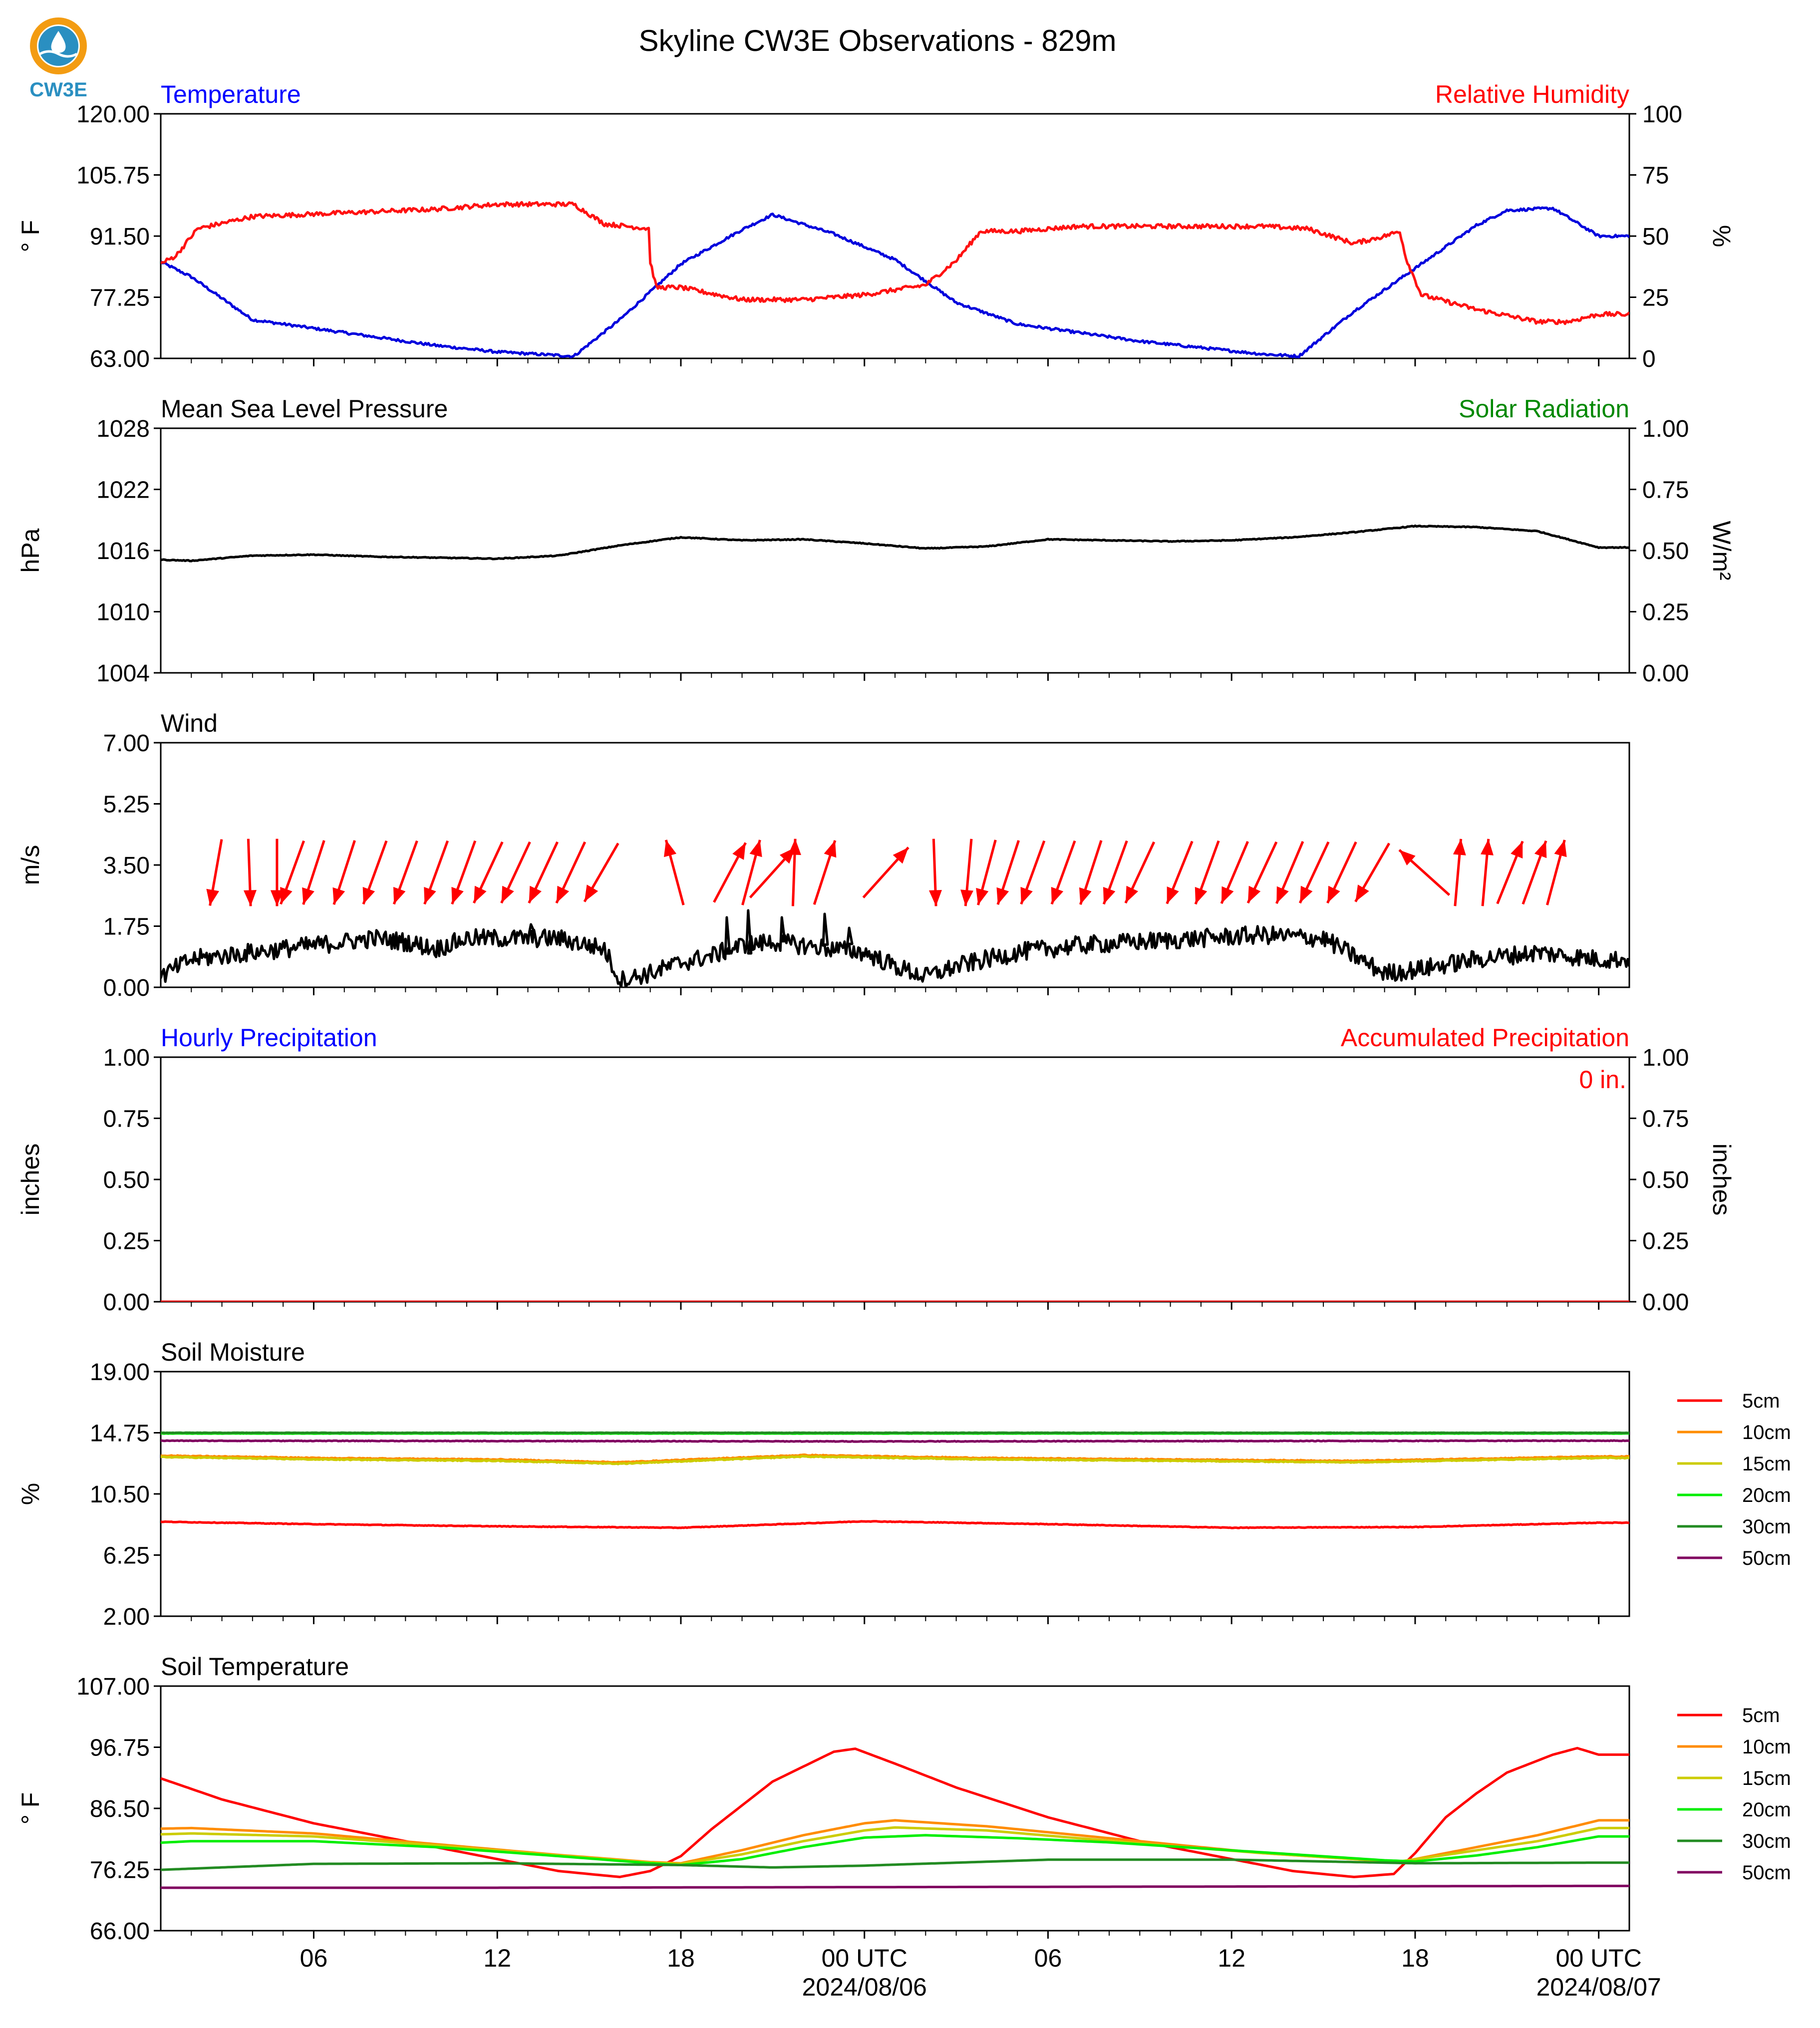 Image resolution: width=1820 pixels, height=2028 pixels. What do you see at coordinates (1662, 114) in the screenshot?
I see `y-tick-label-right: 100` at bounding box center [1662, 114].